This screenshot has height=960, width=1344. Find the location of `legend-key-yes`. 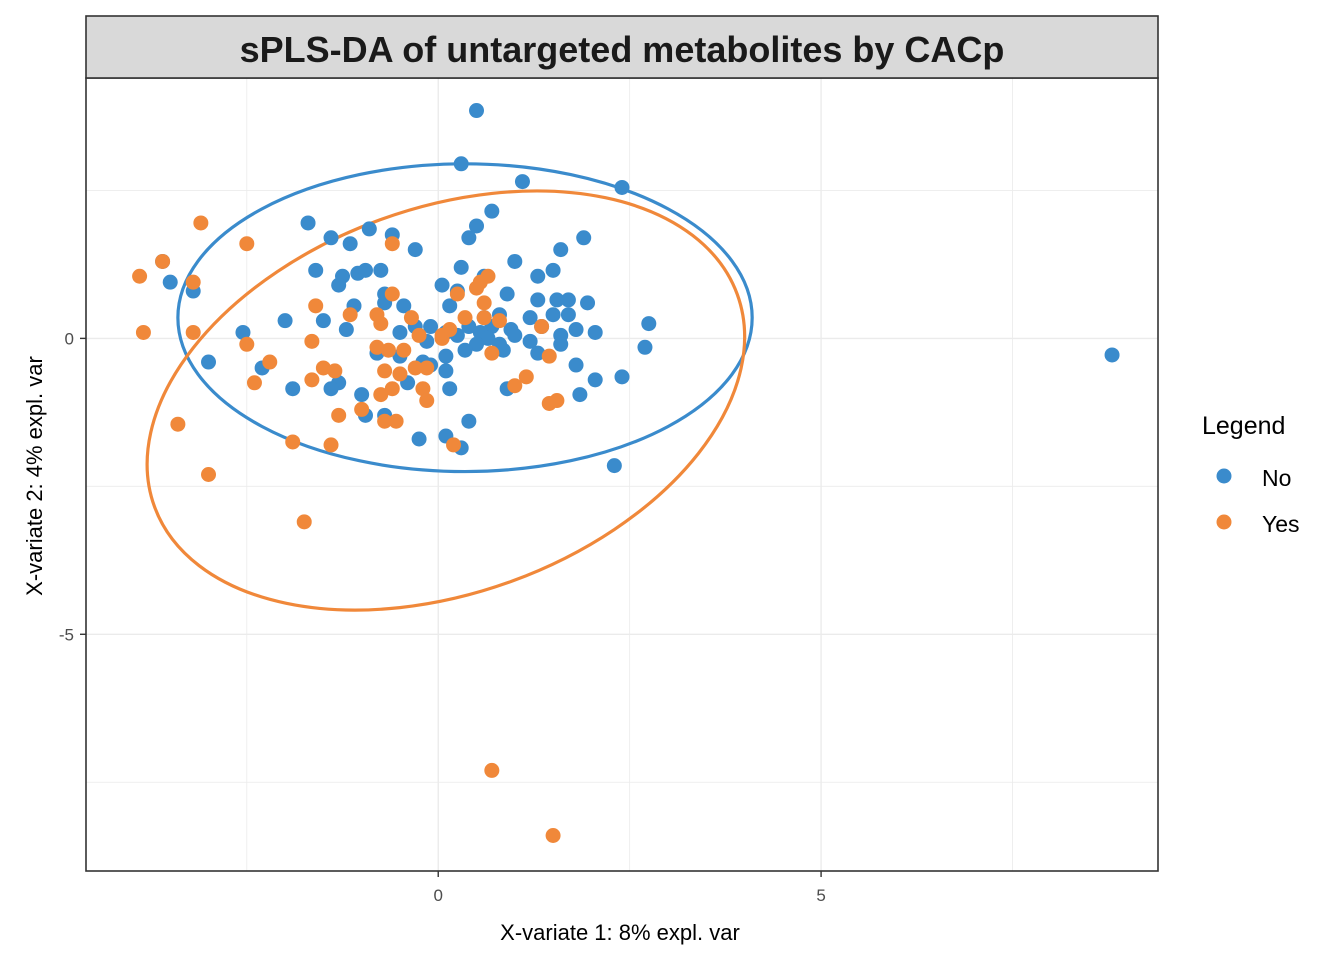

legend-key-yes is located at coordinates (1224, 522).